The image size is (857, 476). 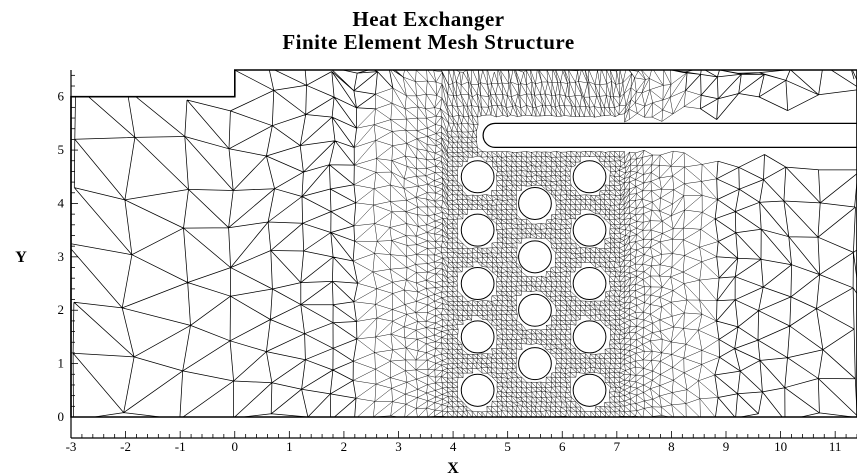 I want to click on y-axis-label: Y, so click(x=21, y=257).